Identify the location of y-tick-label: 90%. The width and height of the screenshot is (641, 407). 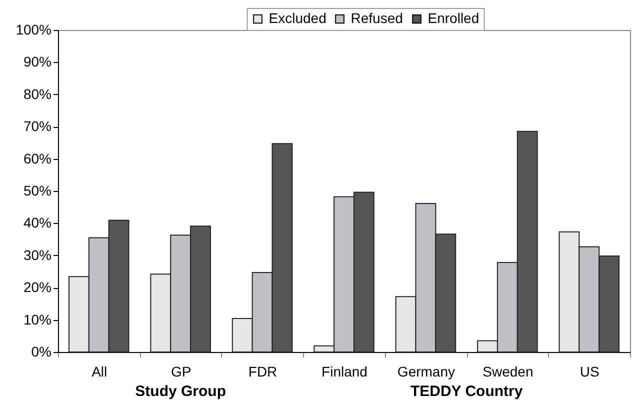
(37, 62).